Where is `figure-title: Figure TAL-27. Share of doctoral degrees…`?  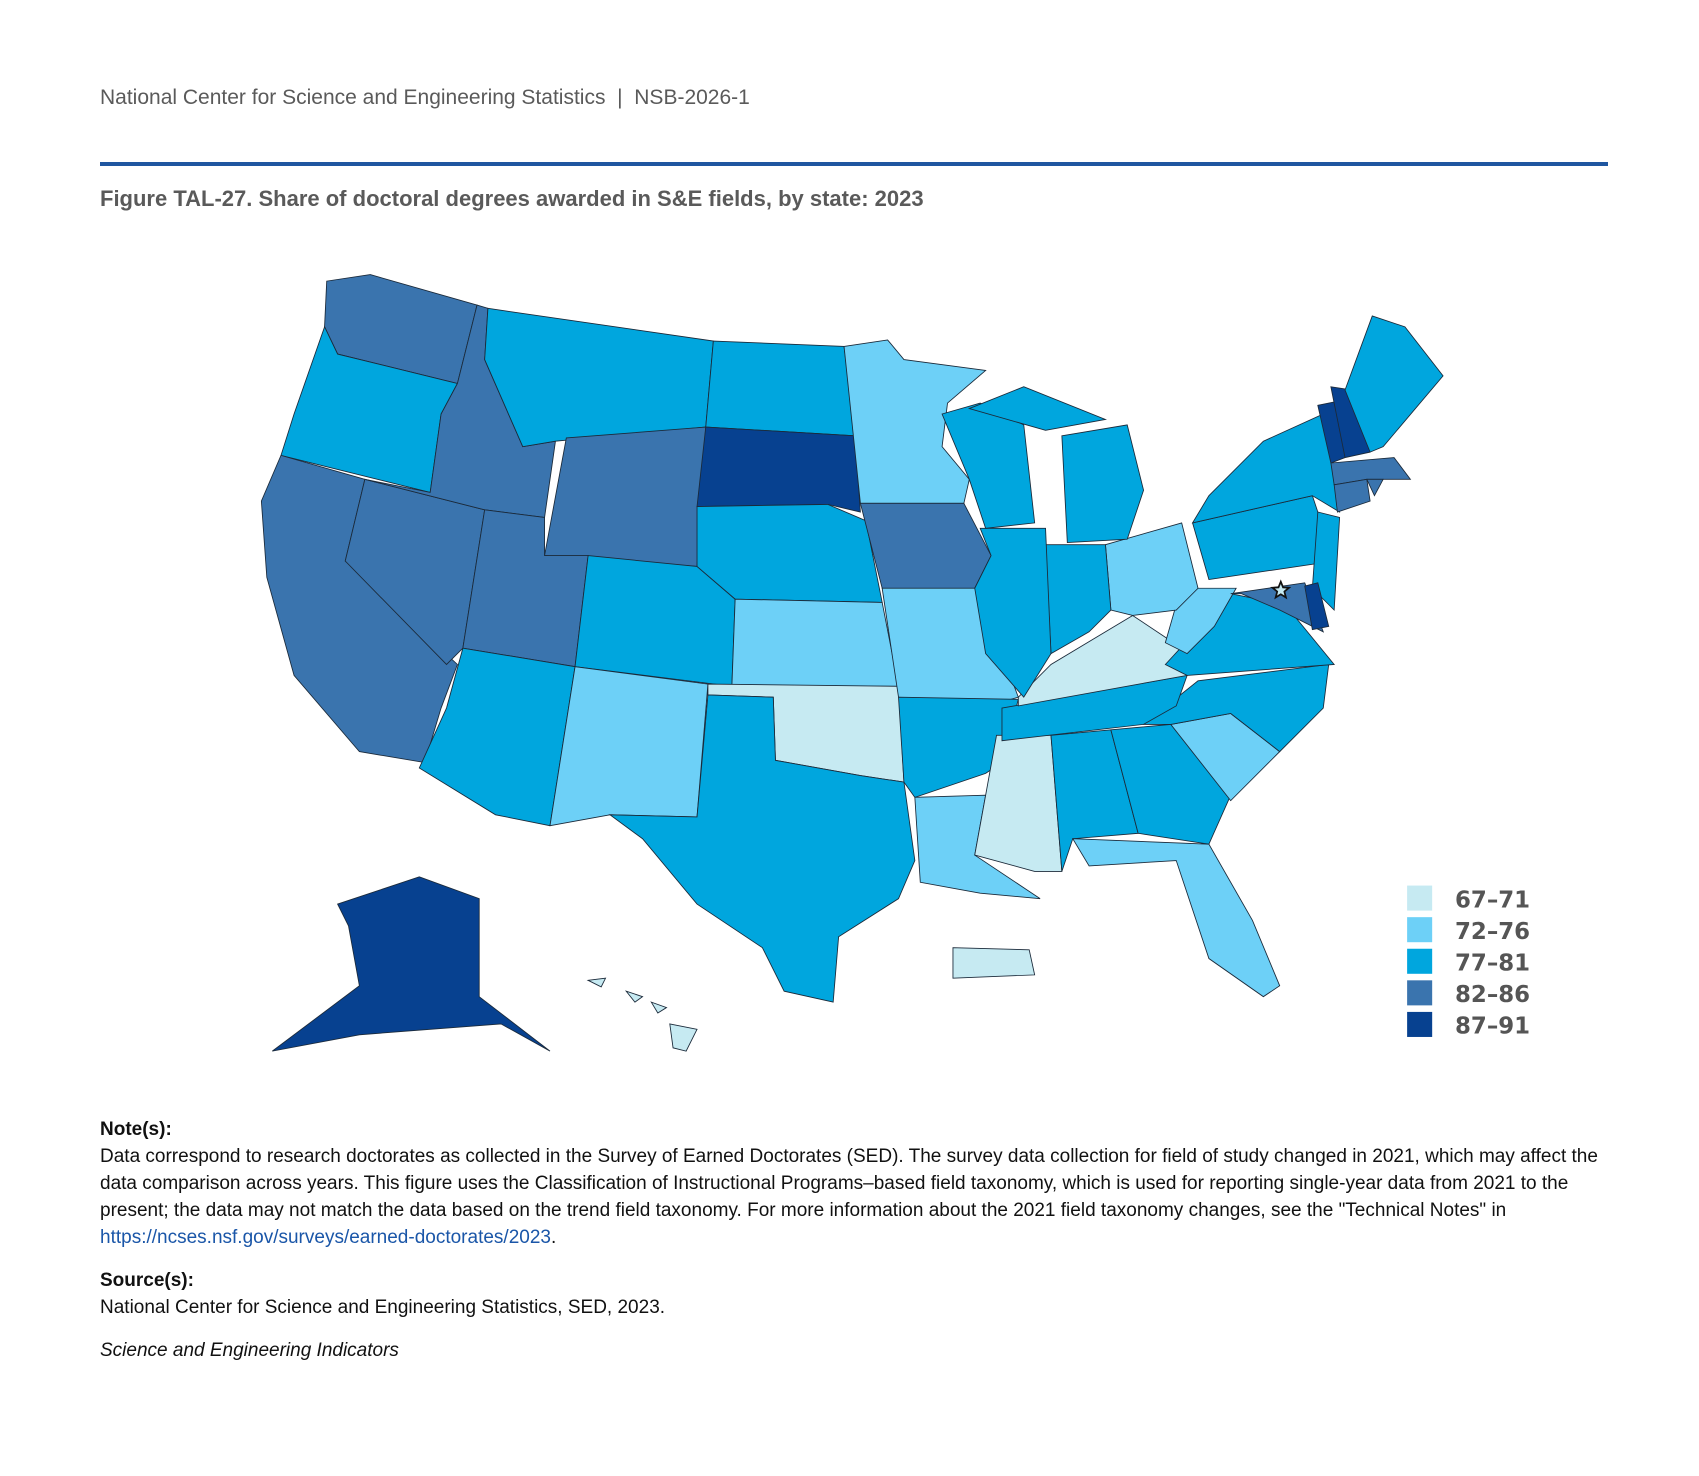 figure-title: Figure TAL-27. Share of doctoral degrees… is located at coordinates (512, 198).